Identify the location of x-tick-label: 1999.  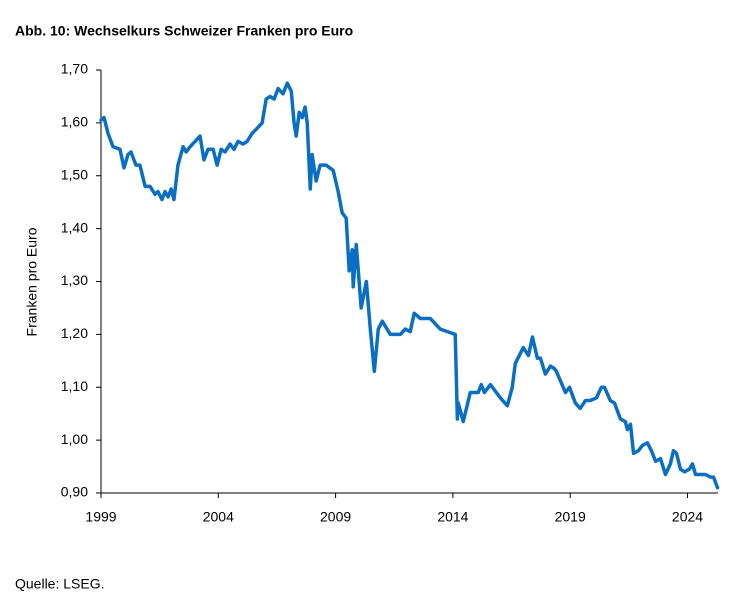
(100, 517).